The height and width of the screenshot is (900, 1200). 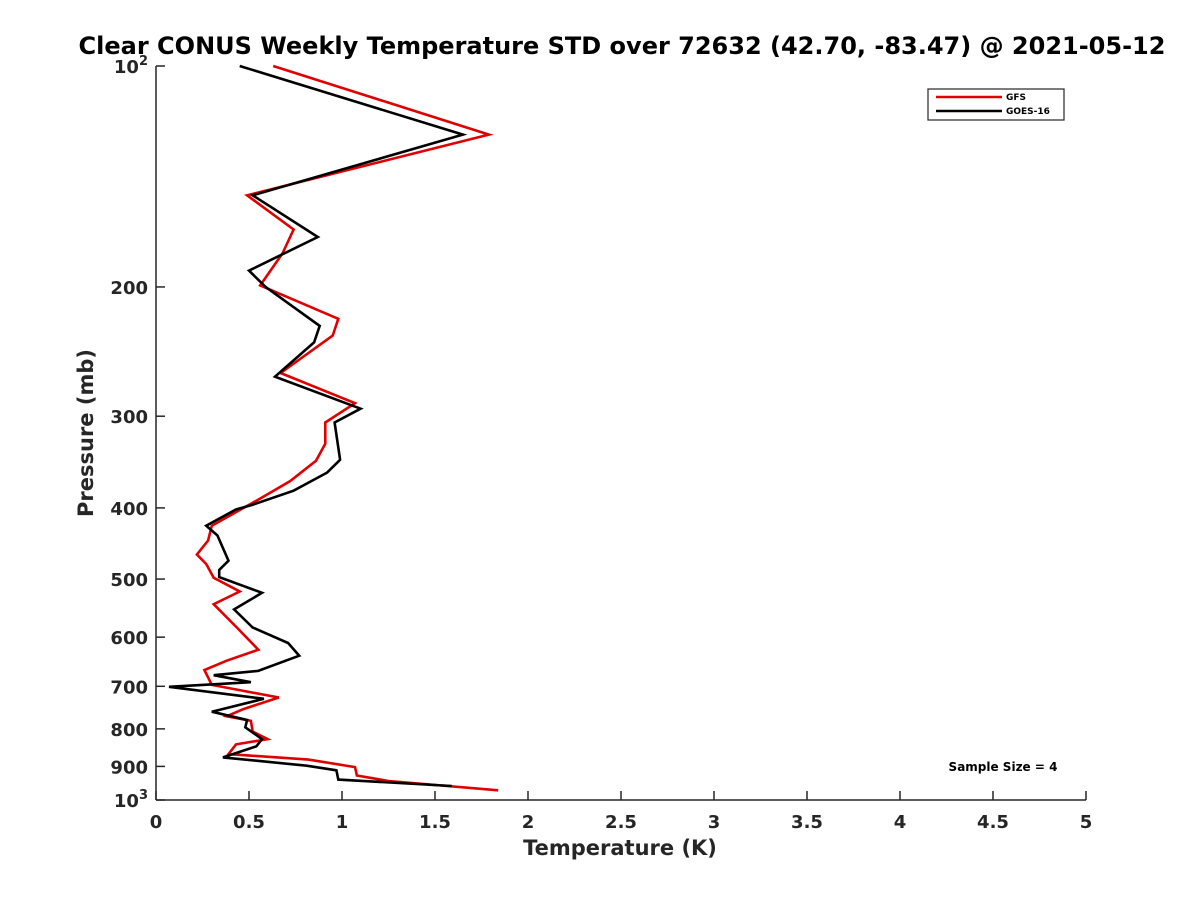 What do you see at coordinates (807, 822) in the screenshot?
I see `x-tick-label: 3.5` at bounding box center [807, 822].